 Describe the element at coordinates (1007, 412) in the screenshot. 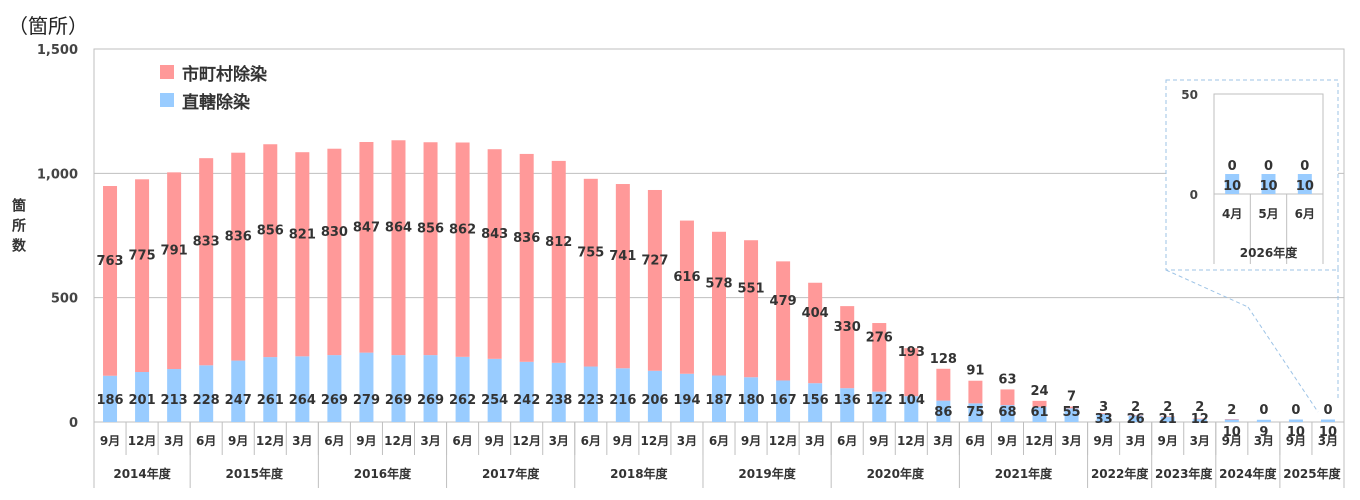

I see `data-label-direct: 68` at that location.